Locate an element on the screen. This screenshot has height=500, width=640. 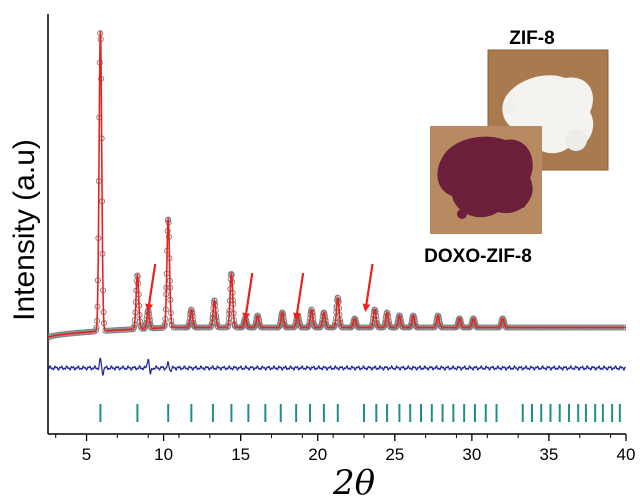
x-tick-label: 10 is located at coordinates (163, 454).